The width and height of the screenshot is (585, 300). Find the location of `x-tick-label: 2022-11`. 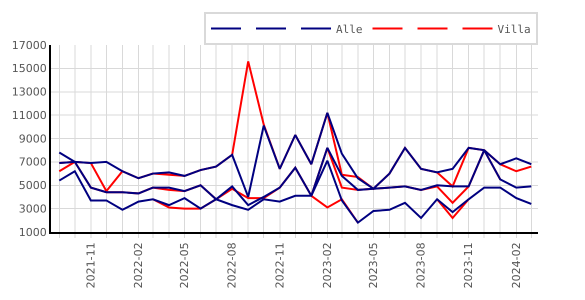

x-tick-label: 2022-11 is located at coordinates (279, 265).